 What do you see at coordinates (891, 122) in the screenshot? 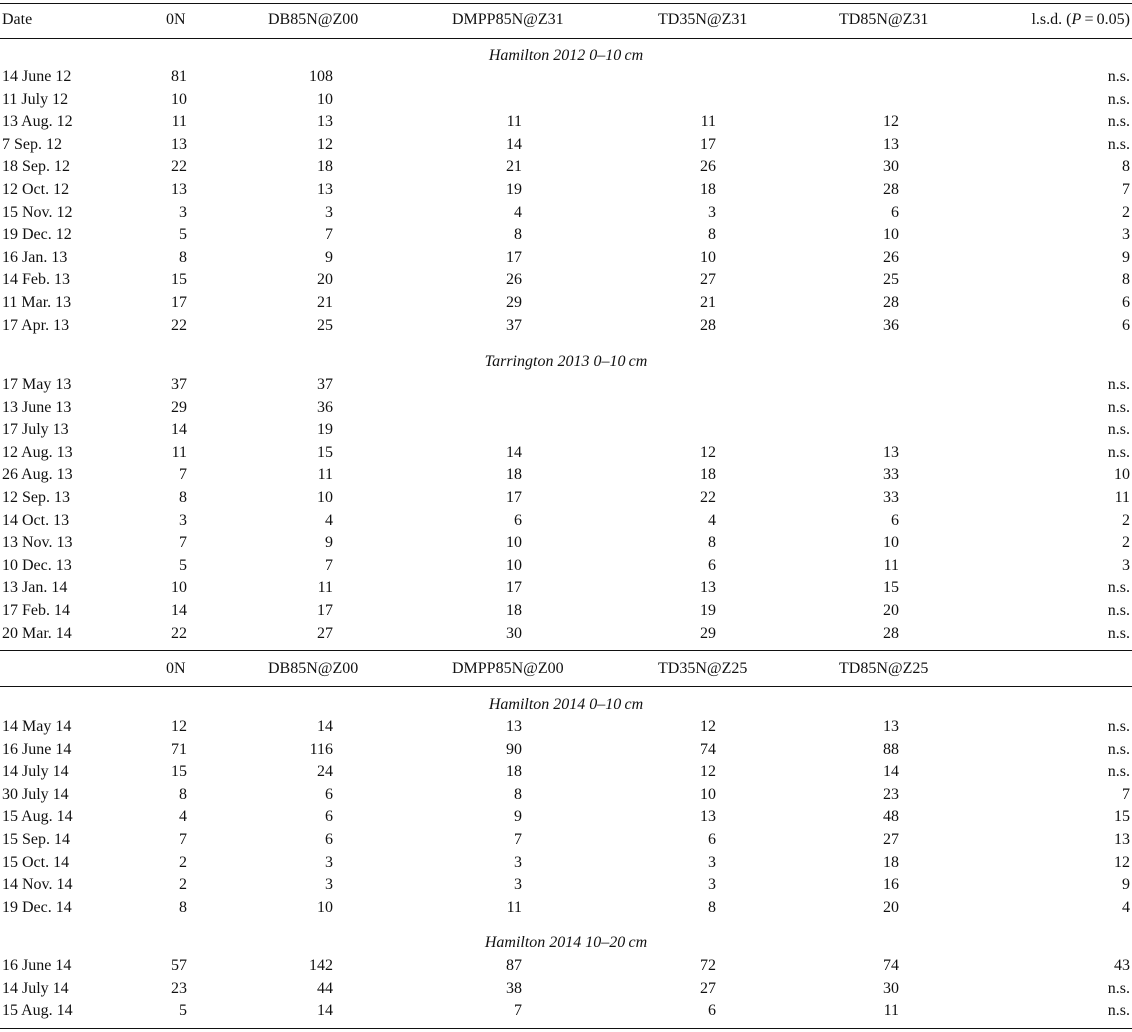
I see `cell-td85n: 12` at bounding box center [891, 122].